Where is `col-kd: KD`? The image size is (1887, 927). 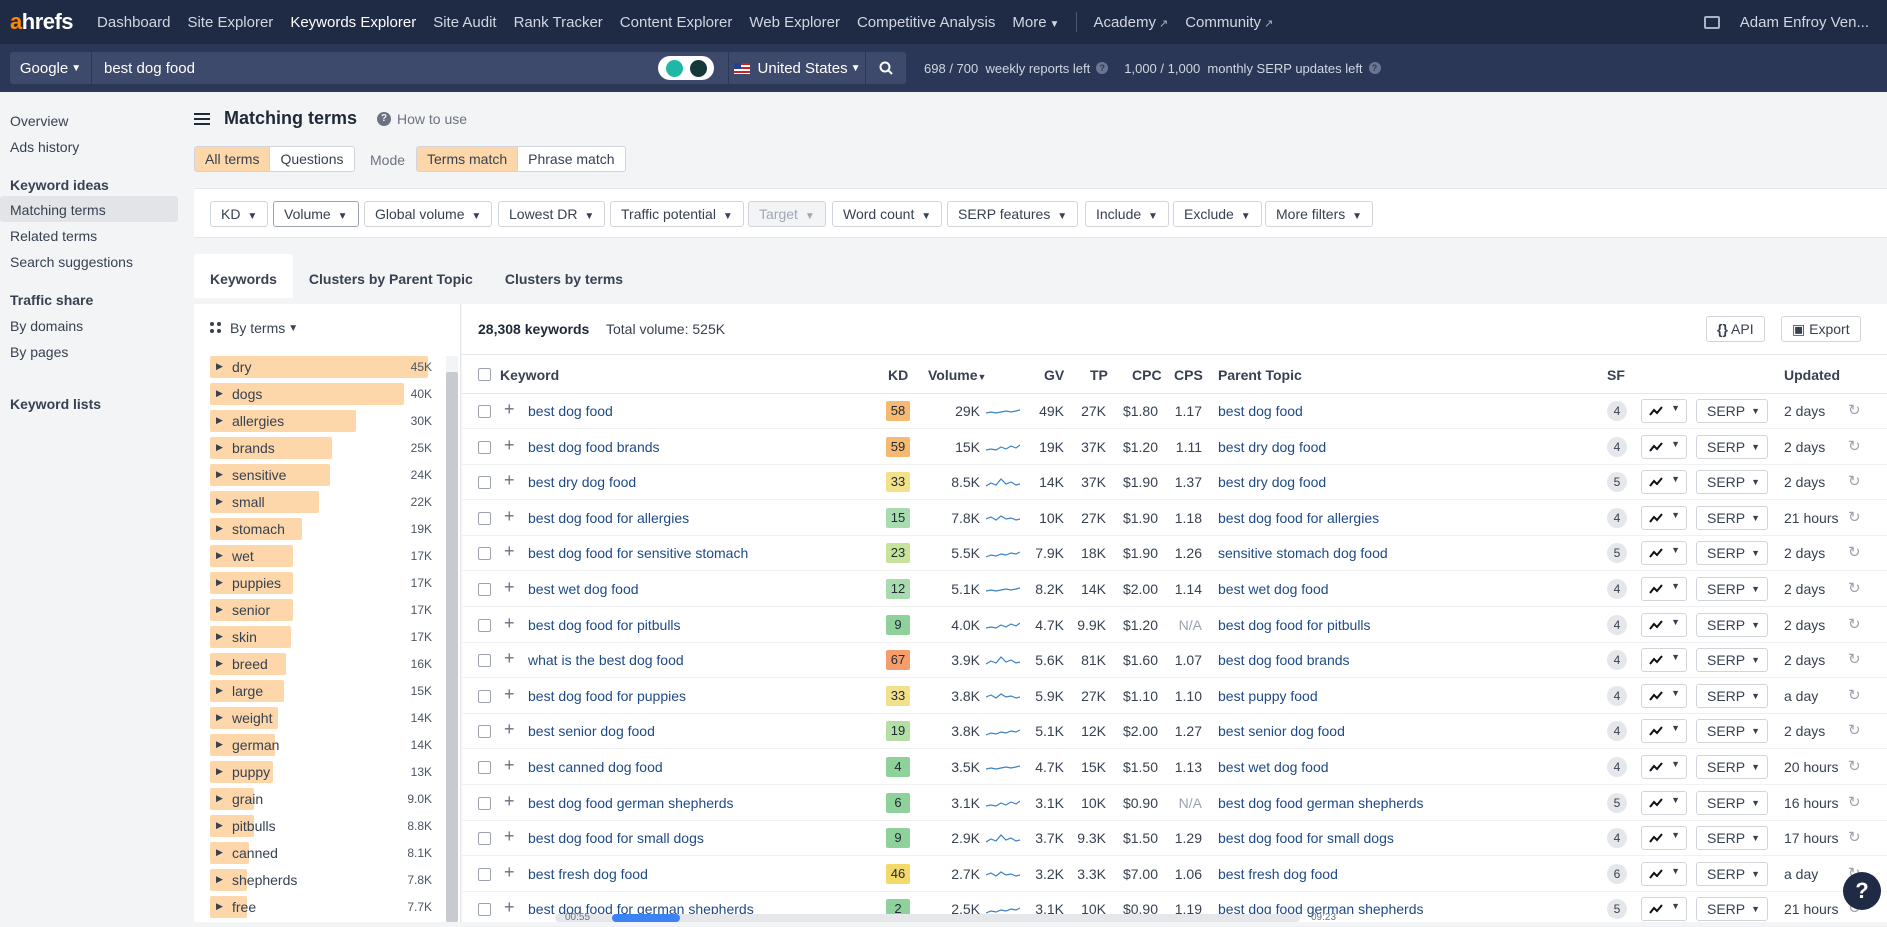
col-kd: KD is located at coordinates (898, 375).